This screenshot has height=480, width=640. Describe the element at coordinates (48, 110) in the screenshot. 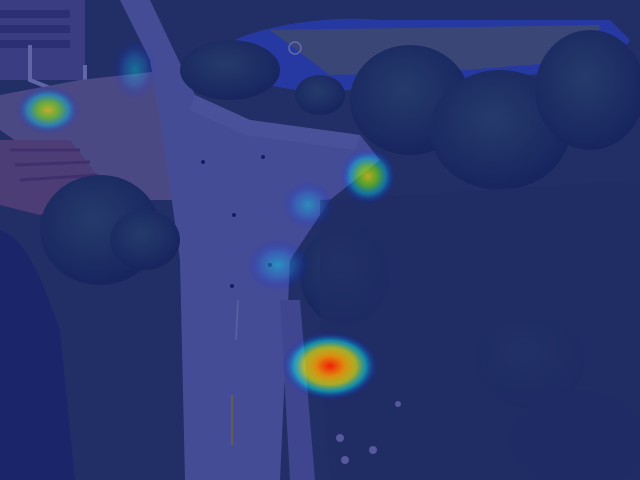

I see `hotspot-top-left-construction` at that location.